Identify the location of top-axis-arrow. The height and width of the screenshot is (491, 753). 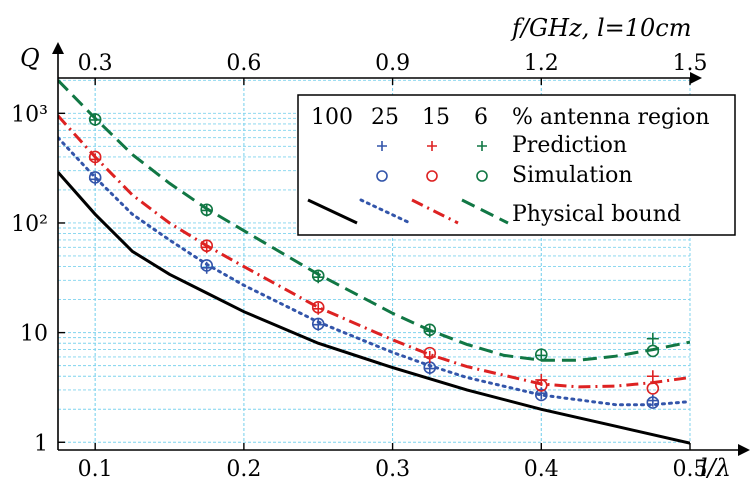
(696, 78).